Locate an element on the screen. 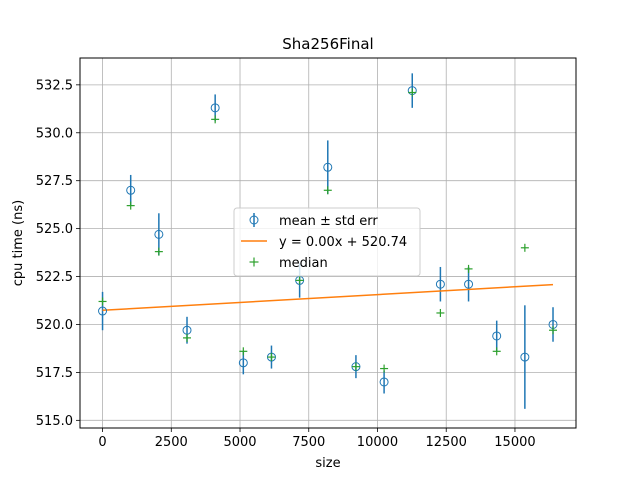 This screenshot has height=480, width=640. y-tick-label: 530.0 is located at coordinates (54, 133).